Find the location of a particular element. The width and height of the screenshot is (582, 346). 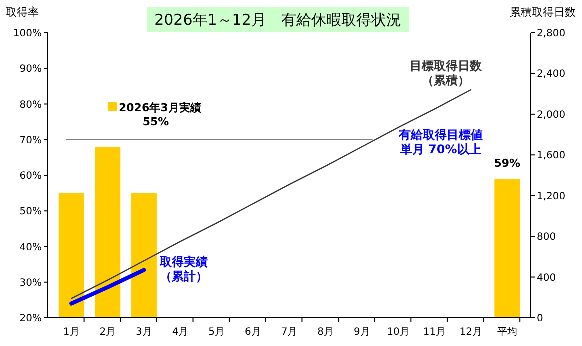

y2-tick-label: 1,200 is located at coordinates (551, 196).